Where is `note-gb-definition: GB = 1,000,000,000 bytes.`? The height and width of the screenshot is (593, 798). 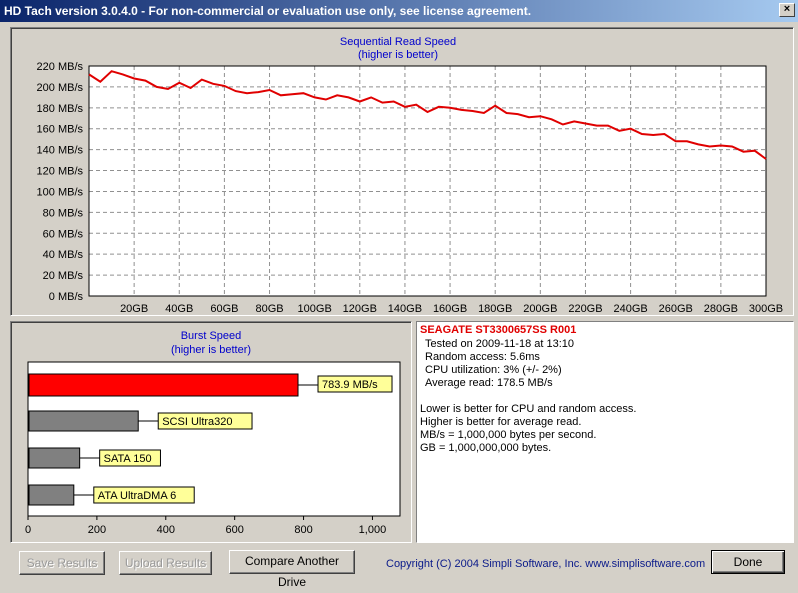
note-gb-definition: GB = 1,000,000,000 bytes. is located at coordinates (486, 448).